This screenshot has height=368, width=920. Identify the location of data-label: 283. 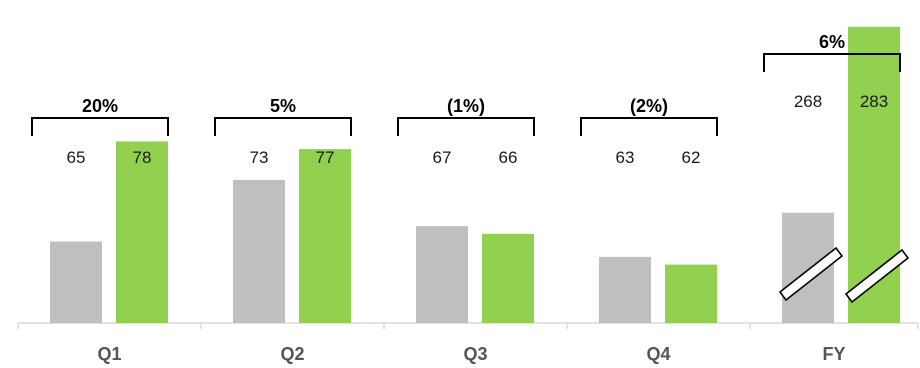
(874, 101).